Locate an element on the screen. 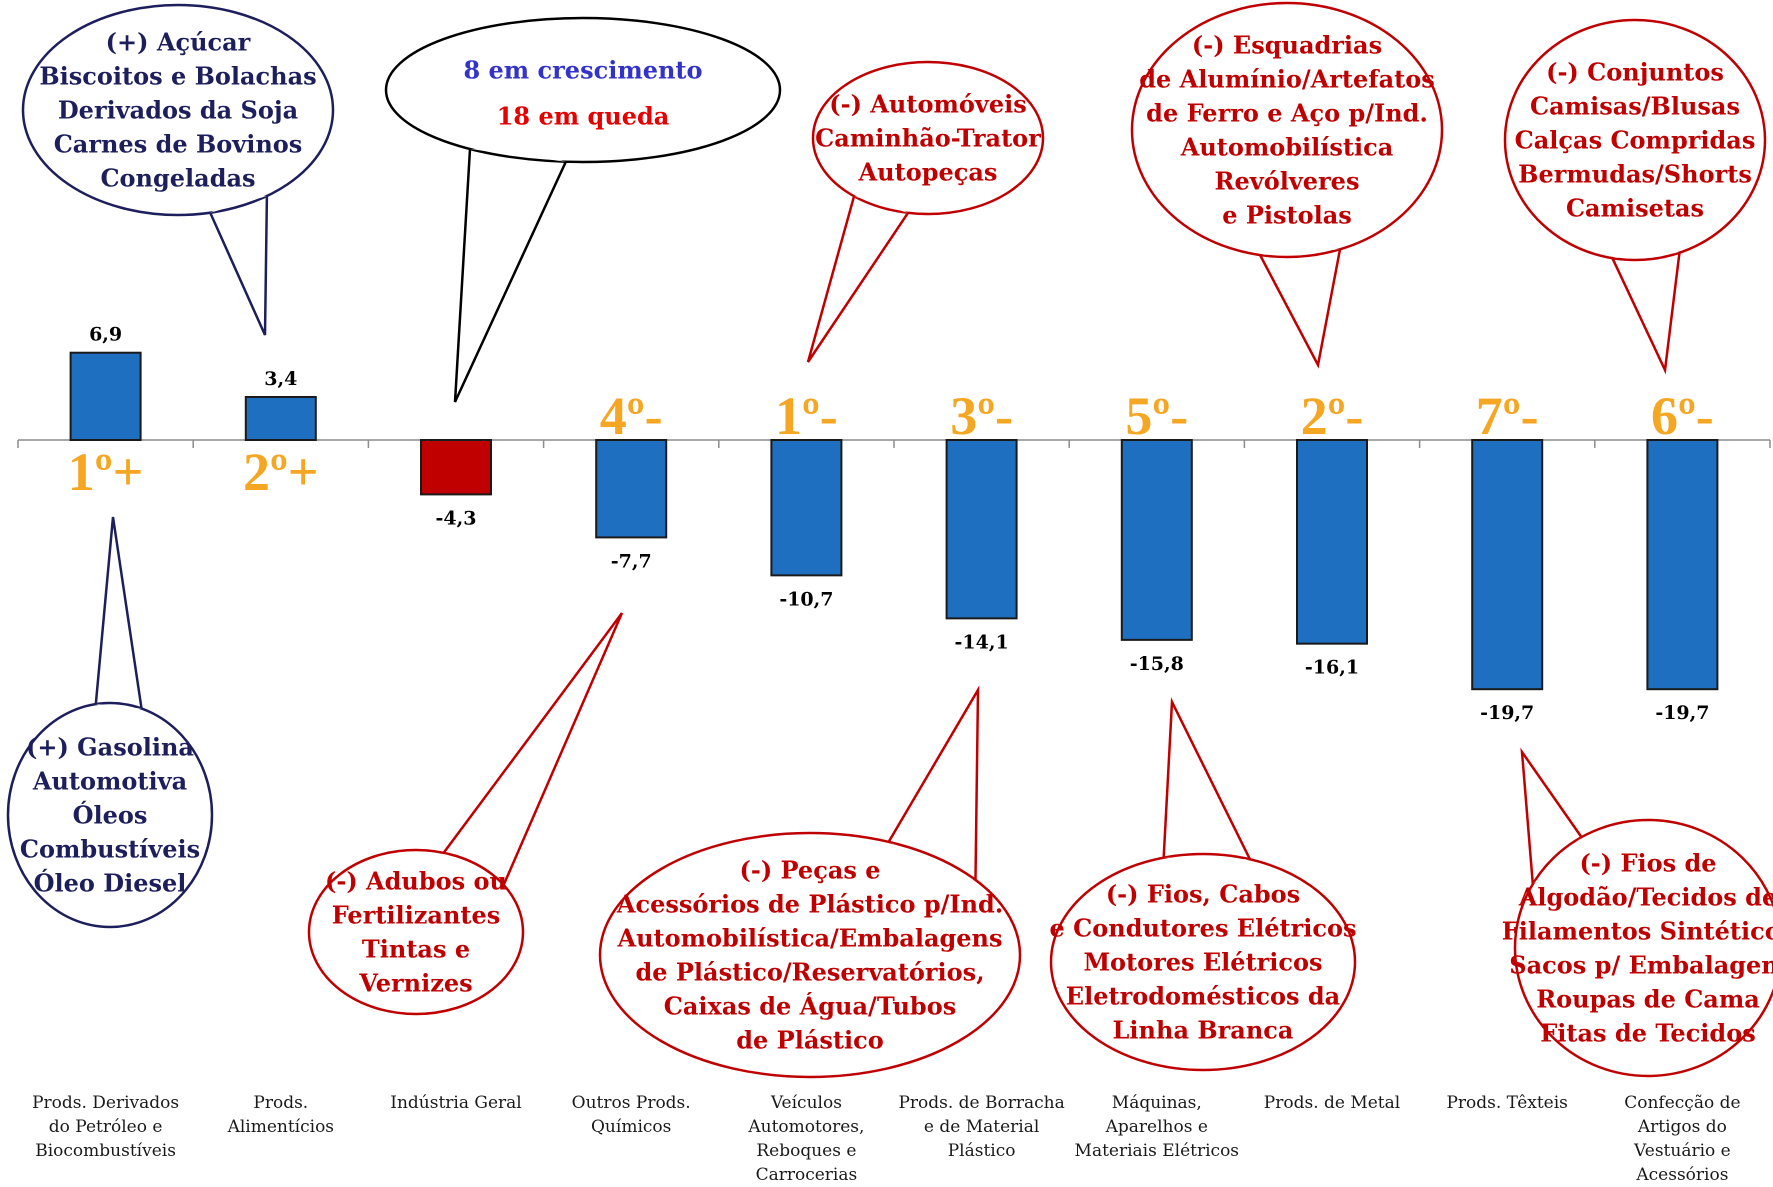 The image size is (1773, 1187). callout-text: (-) Adubos ou is located at coordinates (416, 880).